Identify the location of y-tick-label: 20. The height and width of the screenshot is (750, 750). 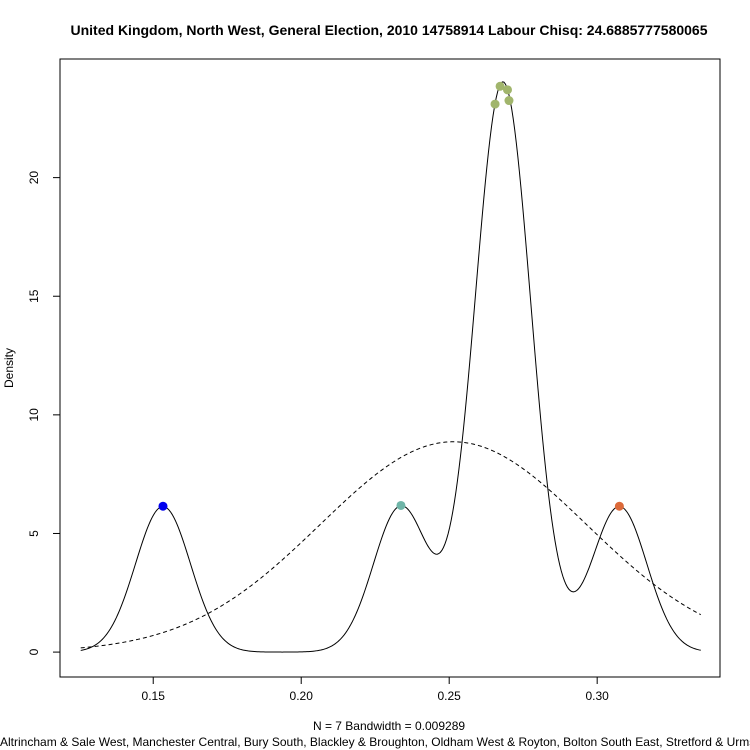
(34, 178).